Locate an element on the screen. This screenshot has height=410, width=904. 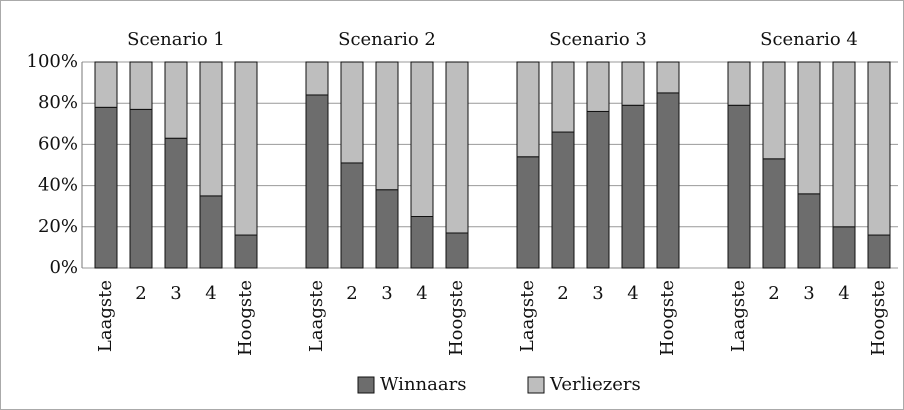
legend-label: Winnaars is located at coordinates (423, 384).